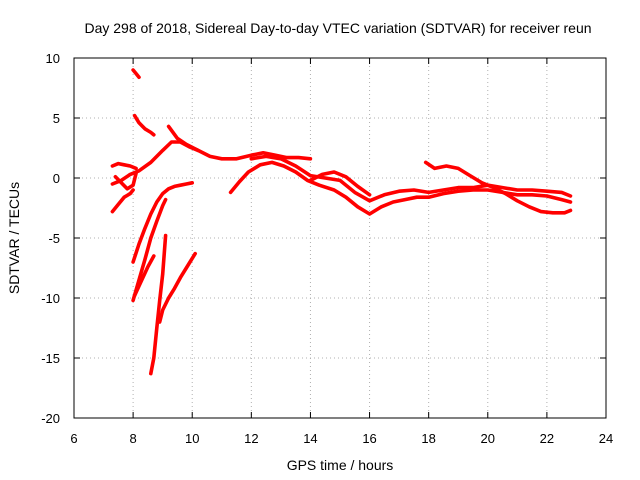  What do you see at coordinates (158, 304) in the screenshot?
I see `series-arc10` at bounding box center [158, 304].